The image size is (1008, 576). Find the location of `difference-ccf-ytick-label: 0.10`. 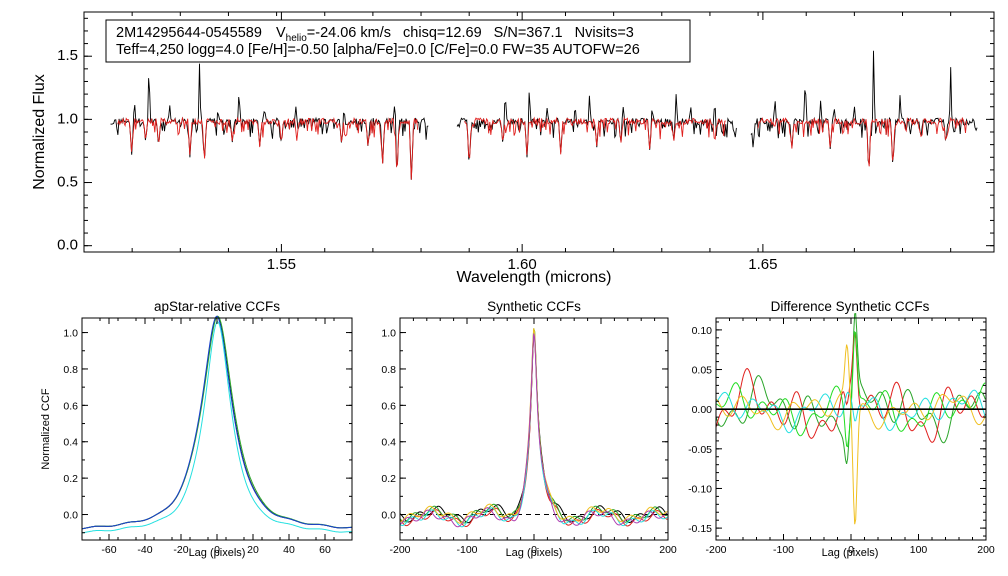

difference-ccf-ytick-label: 0.10 is located at coordinates (702, 331).